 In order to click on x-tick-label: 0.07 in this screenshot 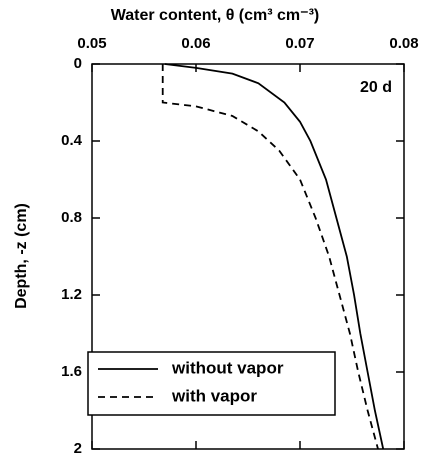, I will do `click(299, 43)`.